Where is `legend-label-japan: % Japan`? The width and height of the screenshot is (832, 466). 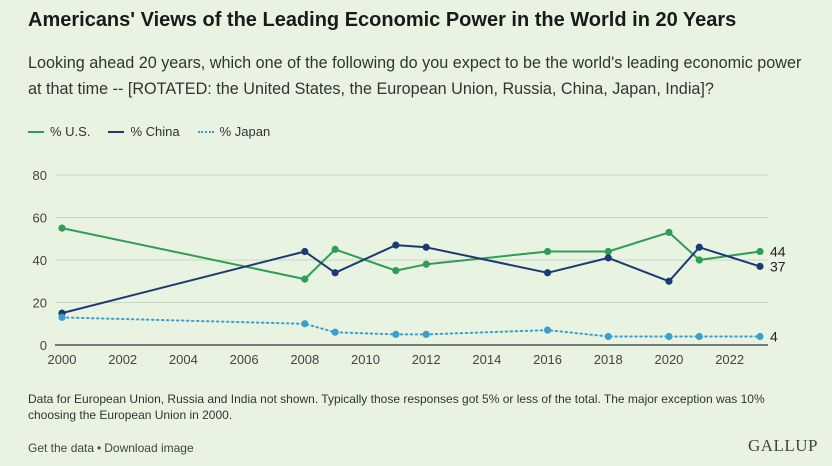
legend-label-japan: % Japan is located at coordinates (245, 131).